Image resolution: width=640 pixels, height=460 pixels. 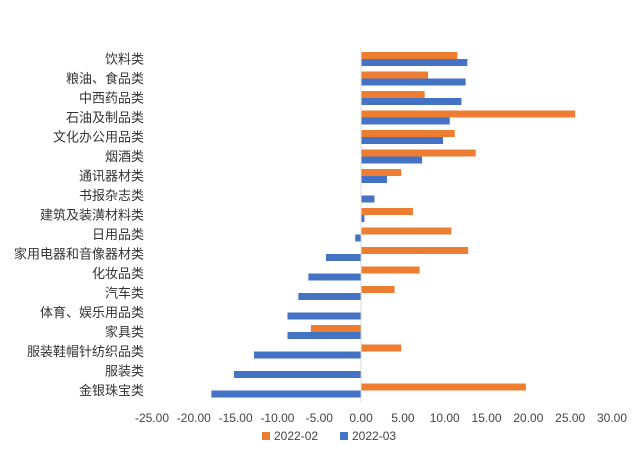 I want to click on x-tick-label: -20.00, so click(x=194, y=418).